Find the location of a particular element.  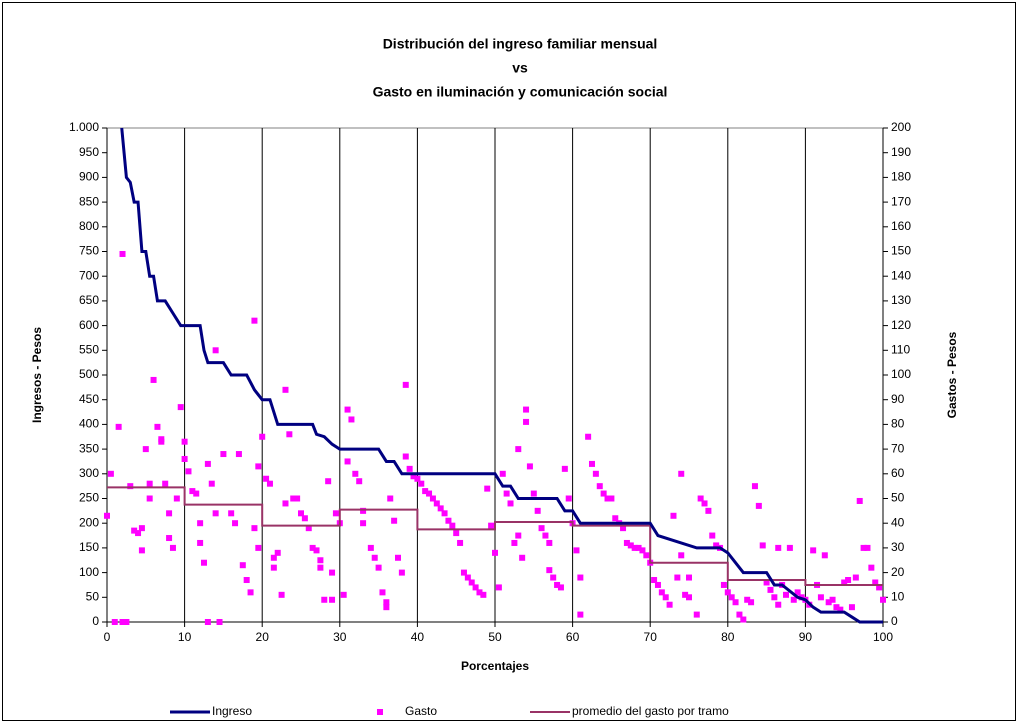

y-tick-label: 500 is located at coordinates (89, 374).